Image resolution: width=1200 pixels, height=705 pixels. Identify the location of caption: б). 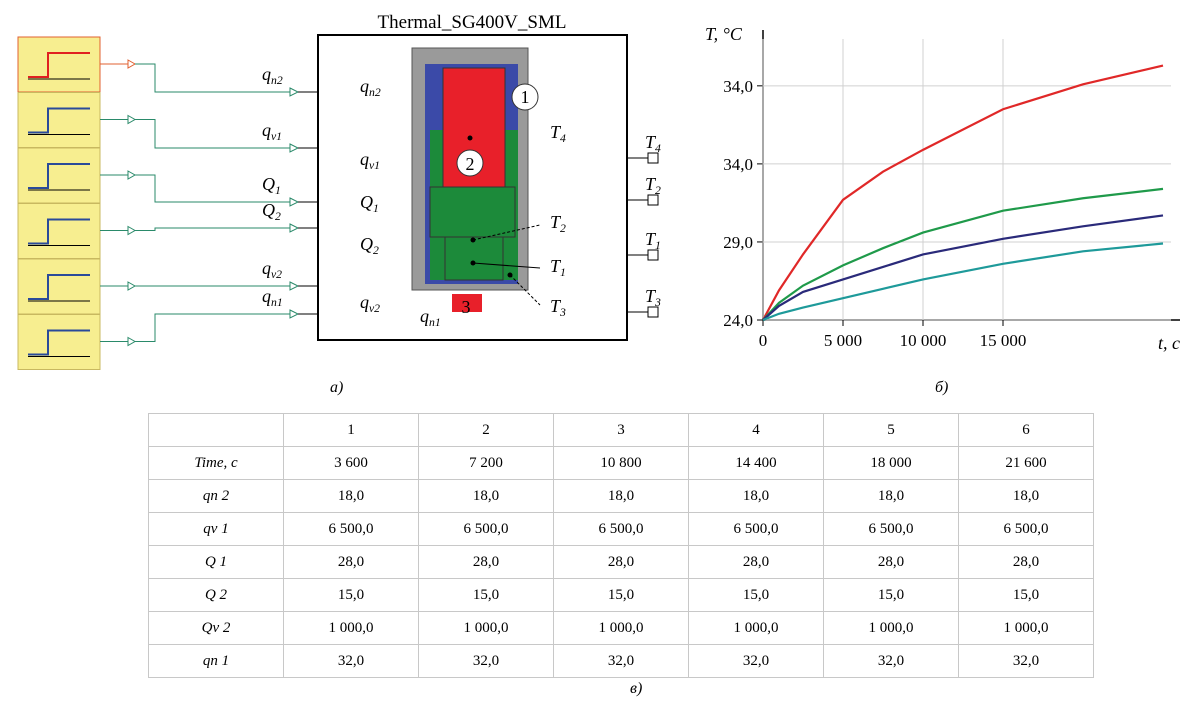
(941, 387).